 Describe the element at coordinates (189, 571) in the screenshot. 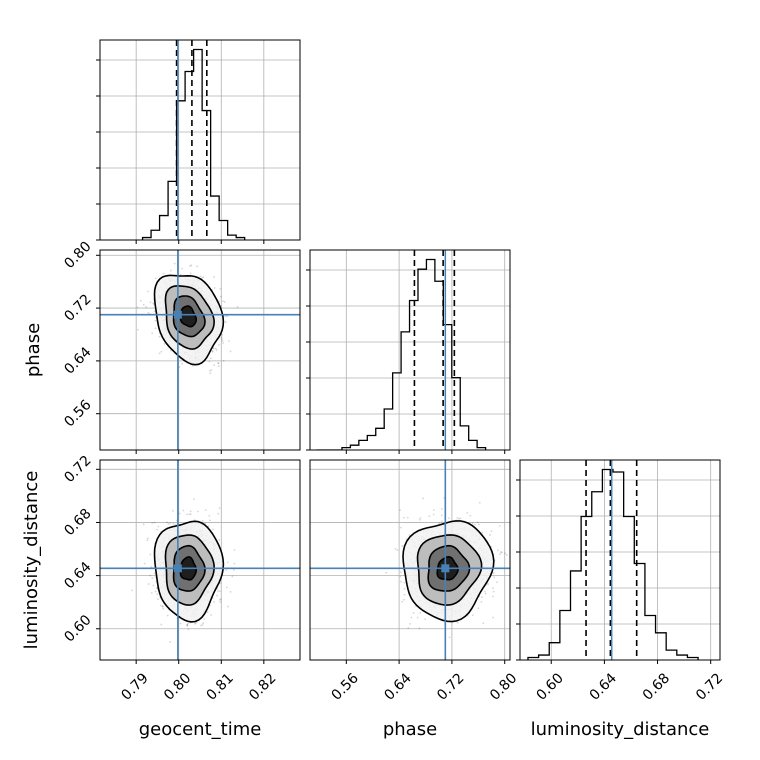

I see `density-contours` at that location.